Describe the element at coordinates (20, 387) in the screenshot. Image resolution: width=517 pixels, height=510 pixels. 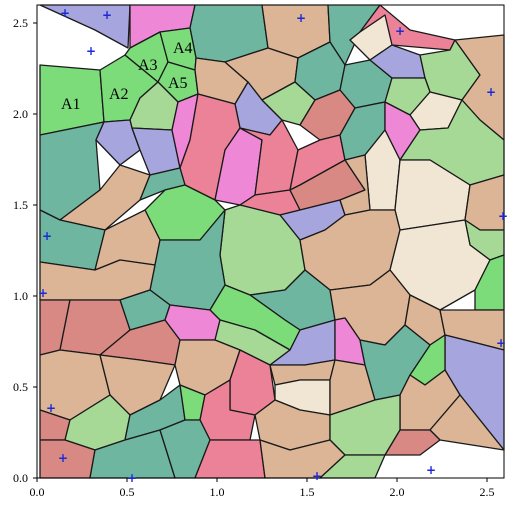
I see `y-tick-label: 0.5` at that location.